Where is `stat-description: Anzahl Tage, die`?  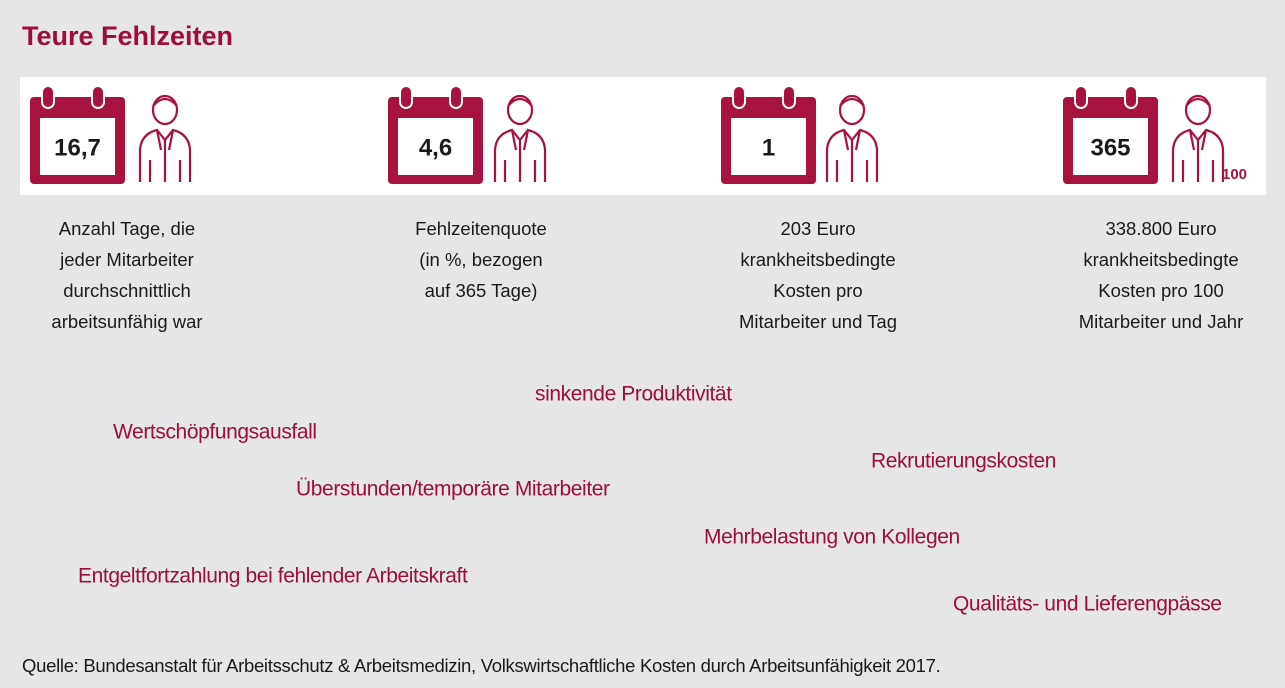 stat-description: Anzahl Tage, die is located at coordinates (127, 228).